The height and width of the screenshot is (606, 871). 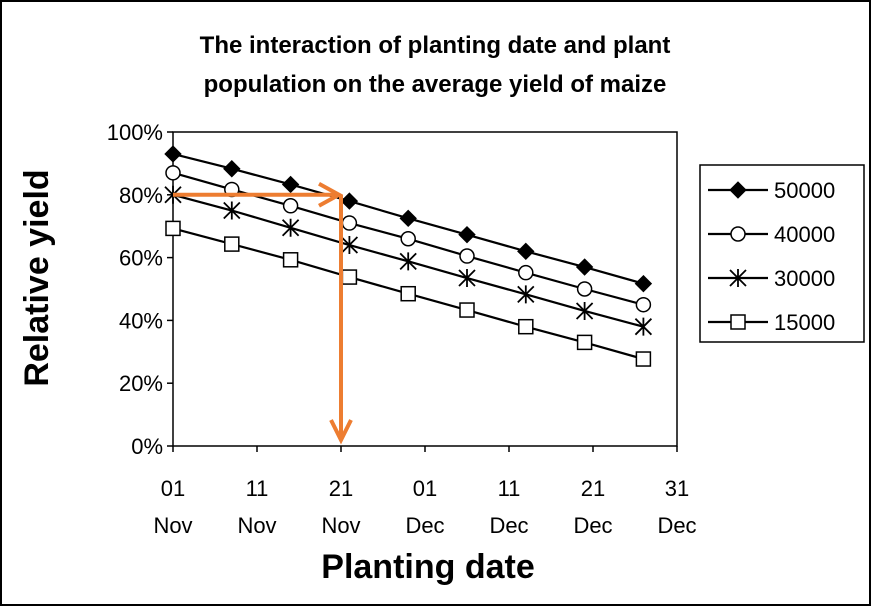 I want to click on legend: 50000 40000 30000 15000, so click(x=782, y=253).